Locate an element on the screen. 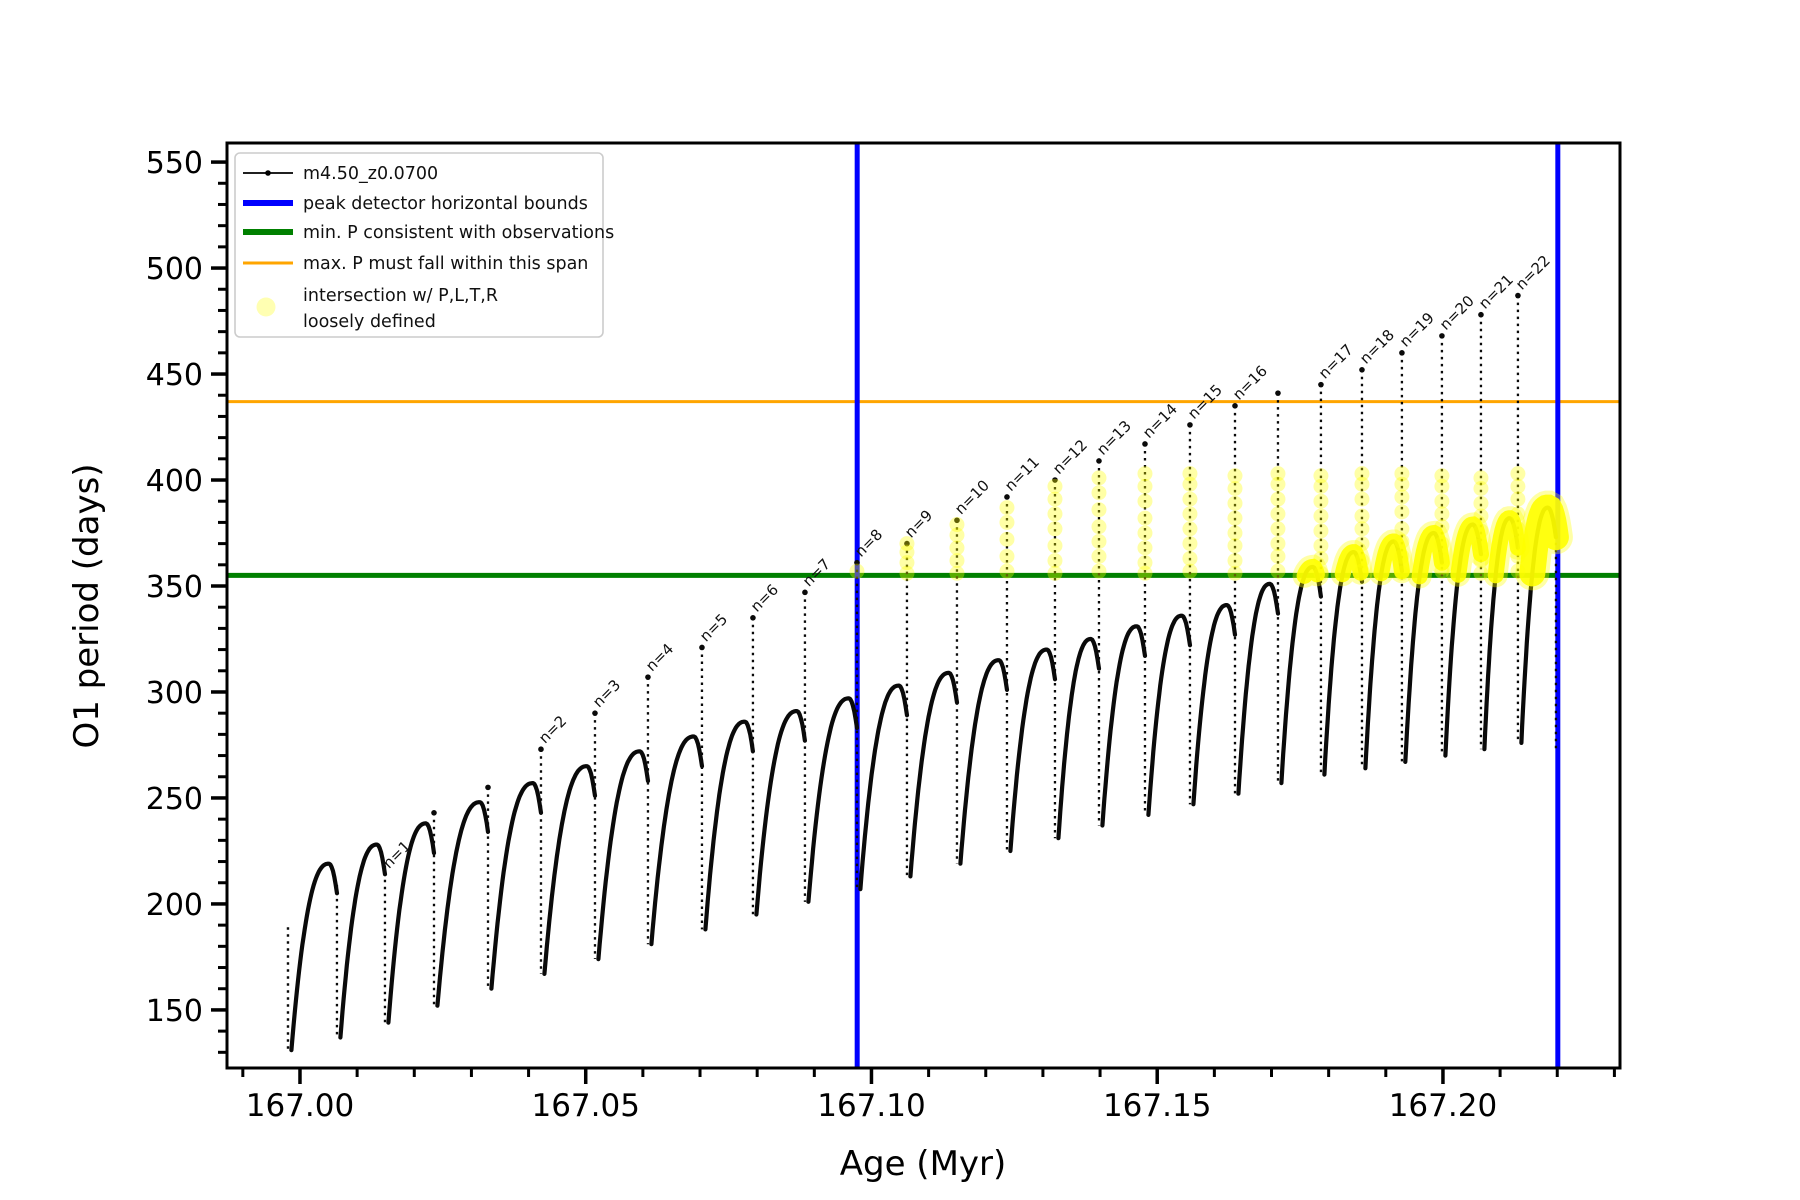  y-tick-label: 400 is located at coordinates (174, 481).